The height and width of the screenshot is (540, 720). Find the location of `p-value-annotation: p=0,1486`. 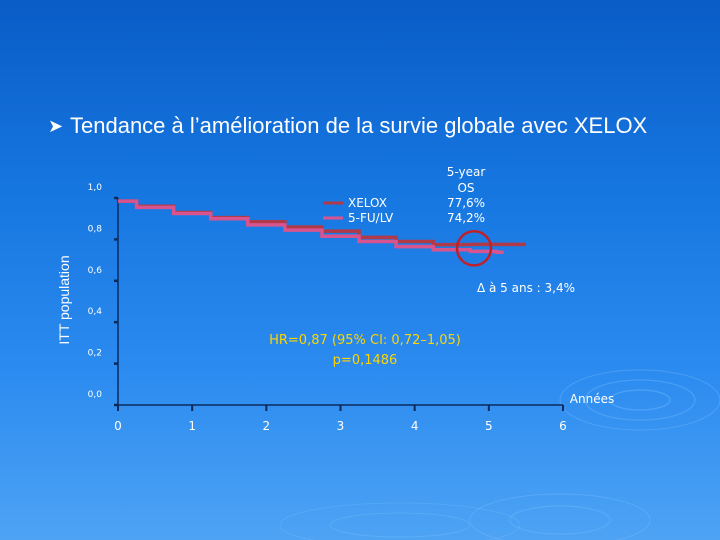

p-value-annotation: p=0,1486 is located at coordinates (365, 360).